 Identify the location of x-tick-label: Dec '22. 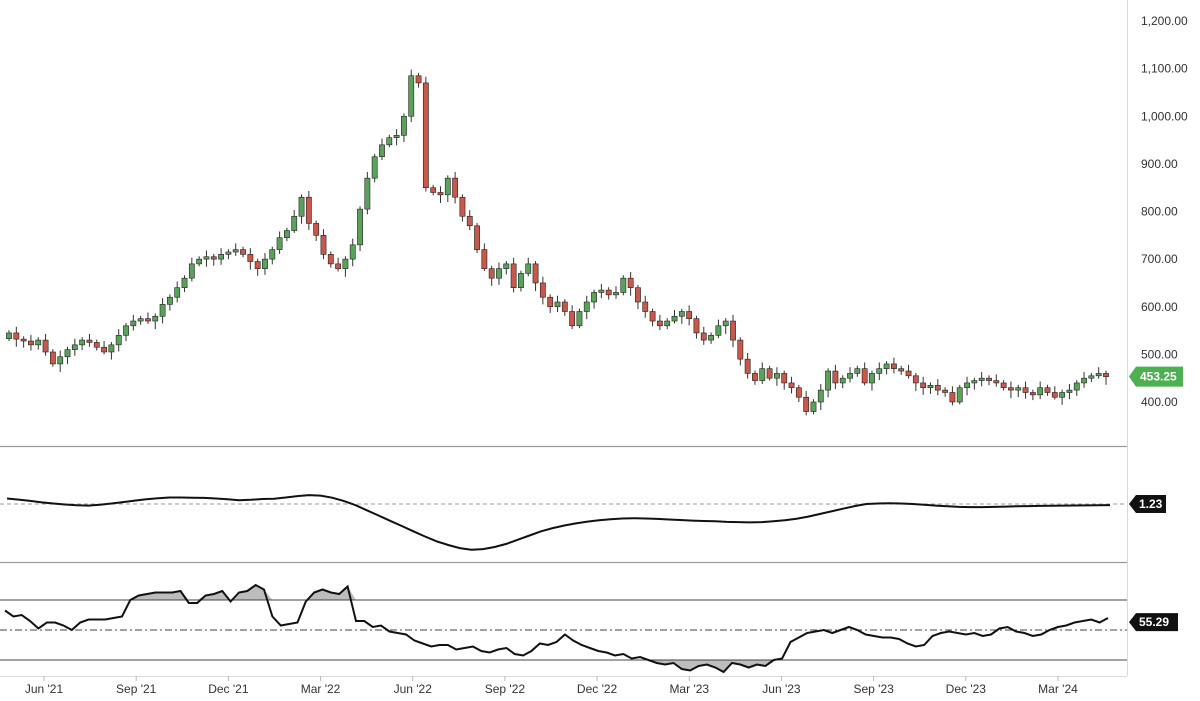
(597, 689).